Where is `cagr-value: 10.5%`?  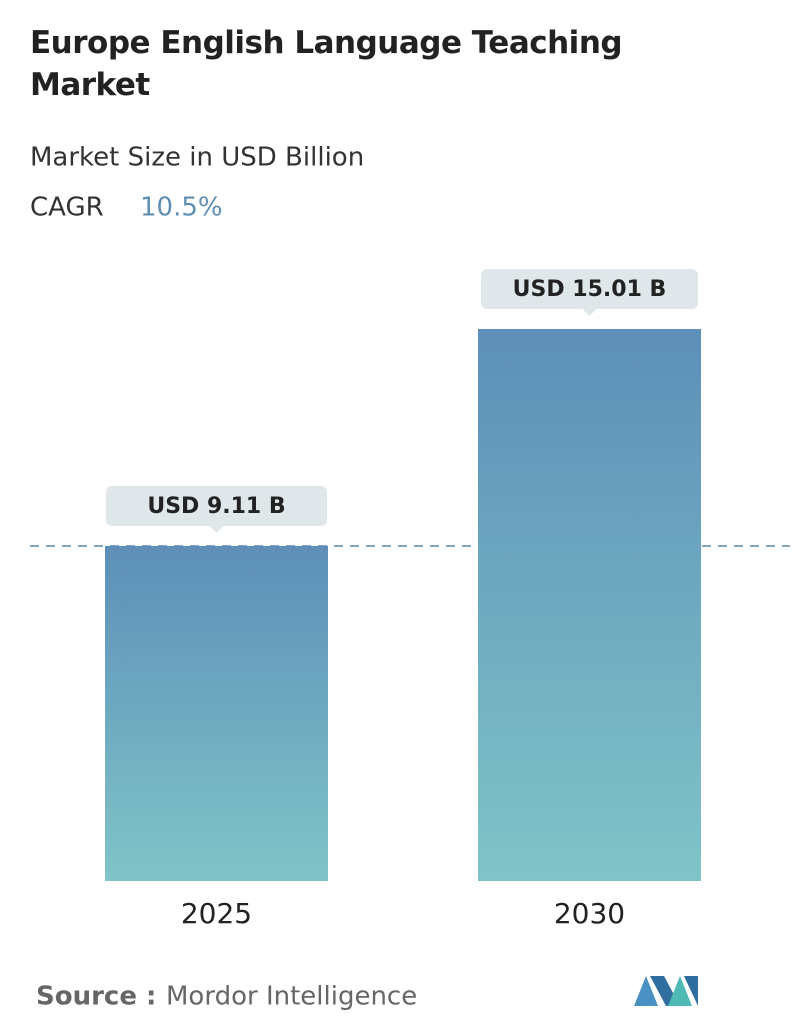
cagr-value: 10.5% is located at coordinates (181, 208).